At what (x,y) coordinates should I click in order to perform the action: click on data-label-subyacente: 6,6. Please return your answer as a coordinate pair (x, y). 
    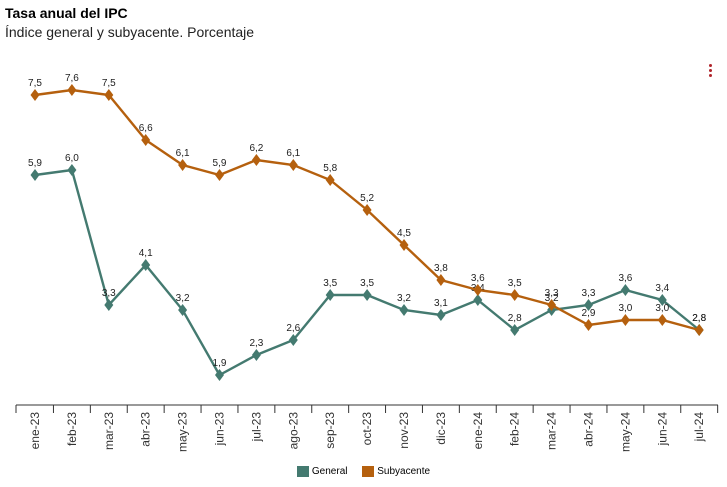
    Looking at the image, I should click on (146, 128).